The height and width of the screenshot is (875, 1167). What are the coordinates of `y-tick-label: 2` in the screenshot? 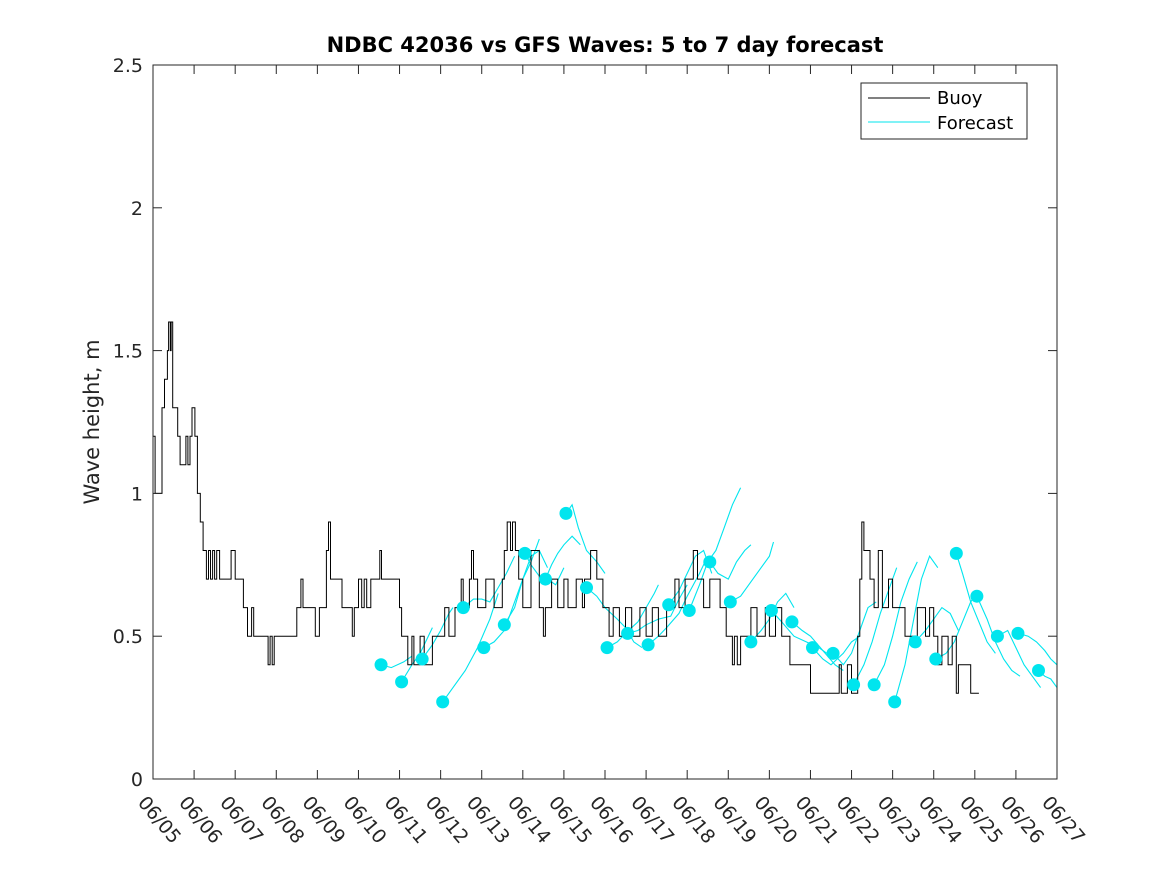 It's located at (137, 209).